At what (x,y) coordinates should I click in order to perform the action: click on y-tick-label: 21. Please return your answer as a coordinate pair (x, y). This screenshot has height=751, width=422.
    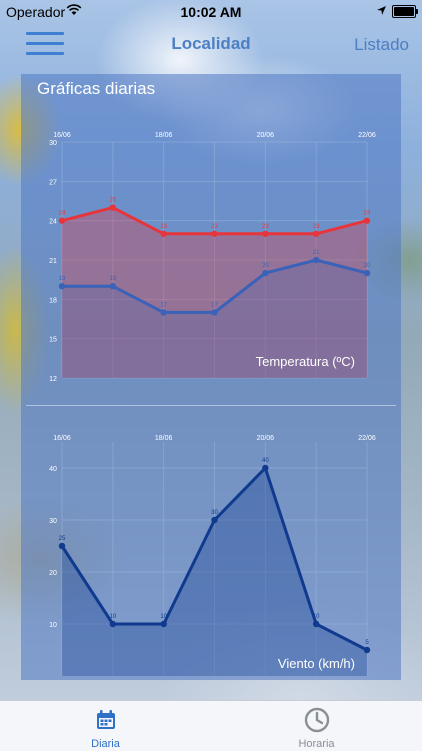
    Looking at the image, I should click on (53, 261).